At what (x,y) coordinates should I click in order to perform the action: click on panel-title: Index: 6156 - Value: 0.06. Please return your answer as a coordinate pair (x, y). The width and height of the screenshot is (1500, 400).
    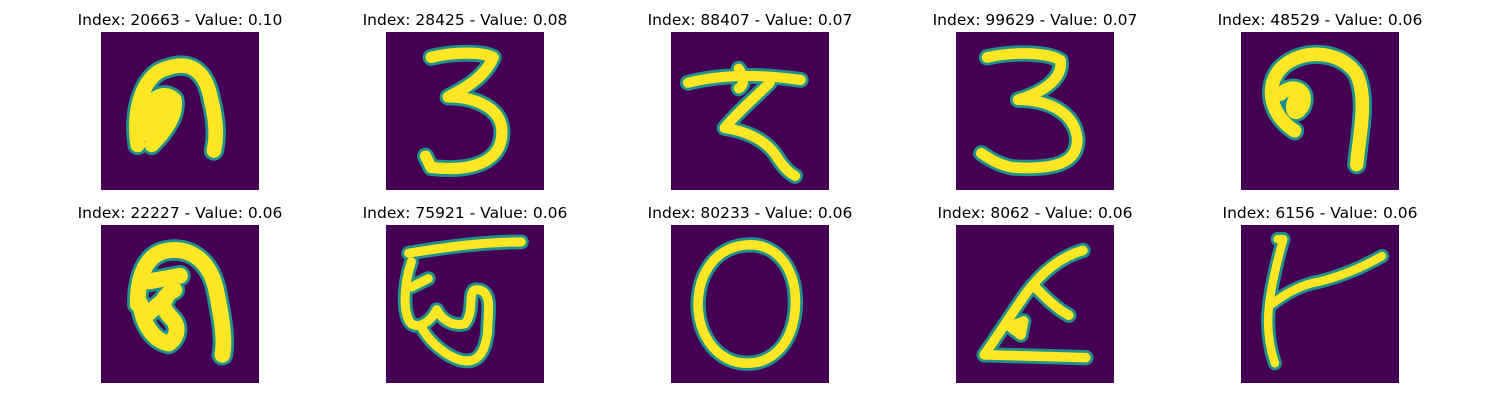
    Looking at the image, I should click on (1320, 213).